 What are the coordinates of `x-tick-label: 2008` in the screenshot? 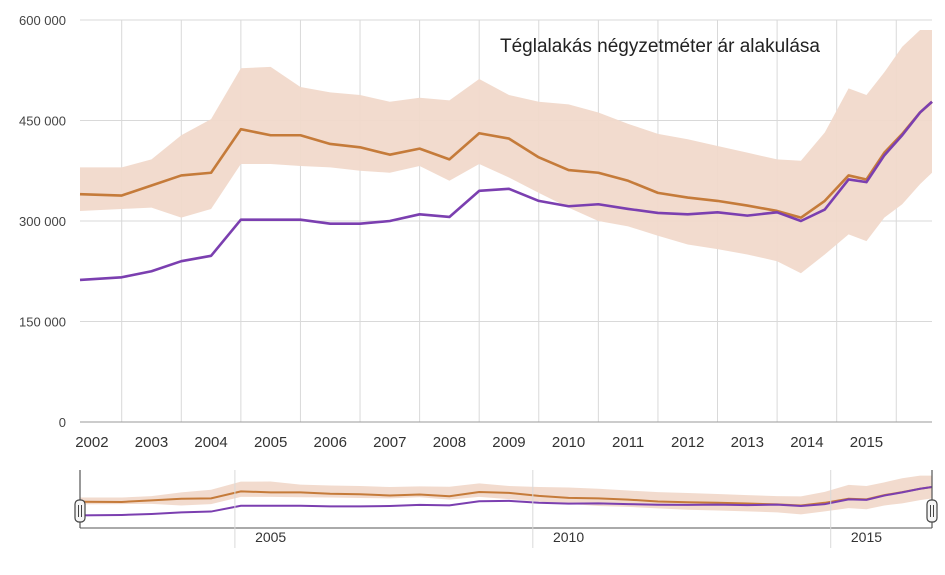 It's located at (449, 442).